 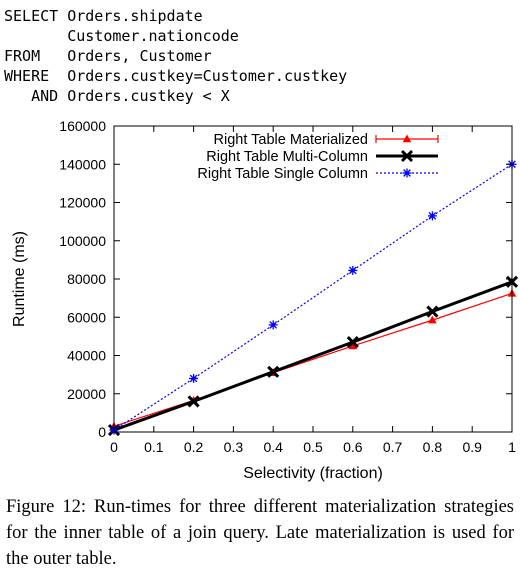 What do you see at coordinates (512, 447) in the screenshot?
I see `x-tick-label: 1` at bounding box center [512, 447].